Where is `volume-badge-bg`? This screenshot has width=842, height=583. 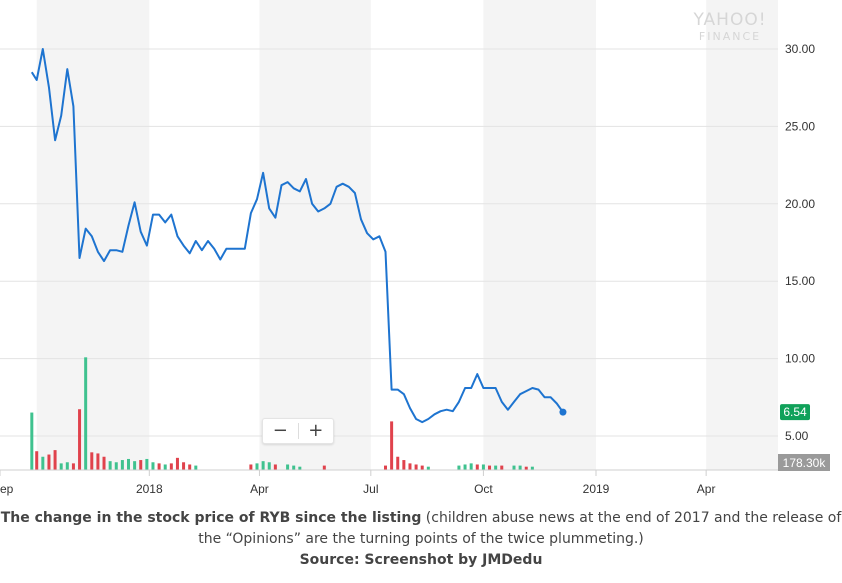
volume-badge-bg is located at coordinates (804, 462).